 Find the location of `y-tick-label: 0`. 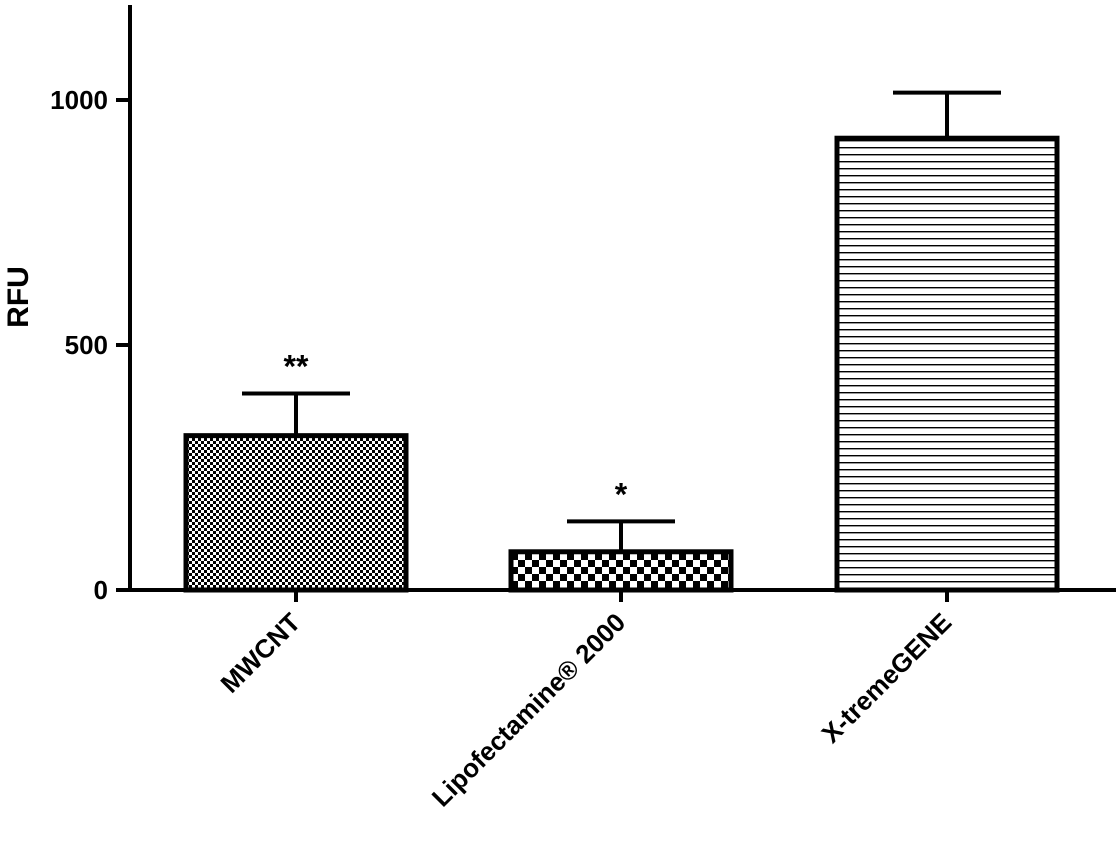

y-tick-label: 0 is located at coordinates (101, 590).